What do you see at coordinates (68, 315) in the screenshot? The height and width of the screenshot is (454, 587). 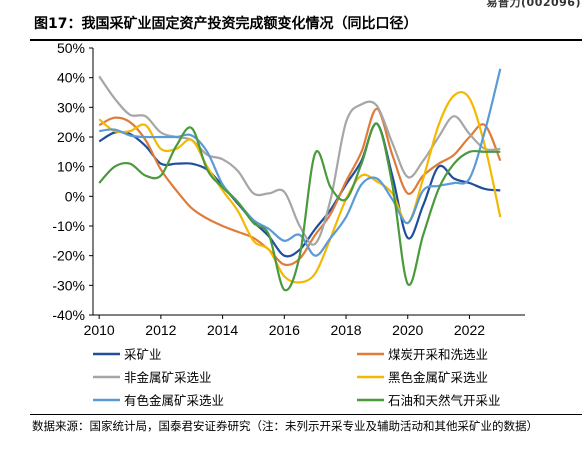 I see `y-tick-label: -40%` at bounding box center [68, 315].